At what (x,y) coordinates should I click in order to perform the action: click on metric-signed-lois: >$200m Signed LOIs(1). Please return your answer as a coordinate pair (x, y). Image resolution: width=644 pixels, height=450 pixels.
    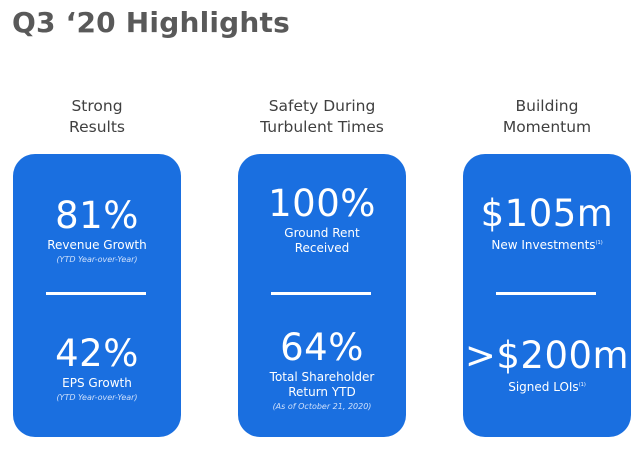
    Looking at the image, I should click on (547, 364).